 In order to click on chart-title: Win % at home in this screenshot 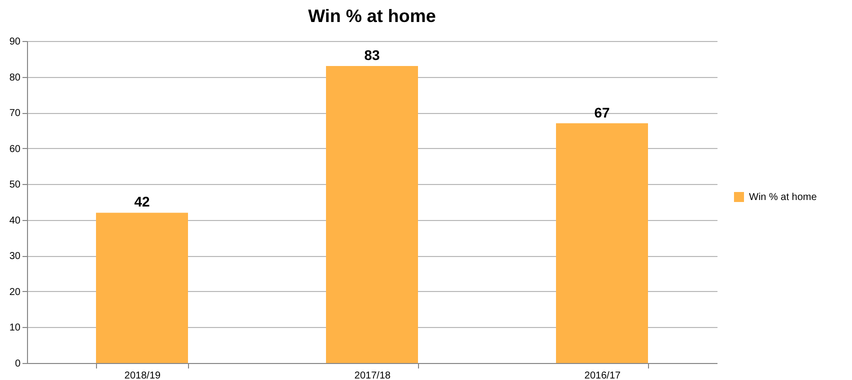, I will do `click(372, 16)`.